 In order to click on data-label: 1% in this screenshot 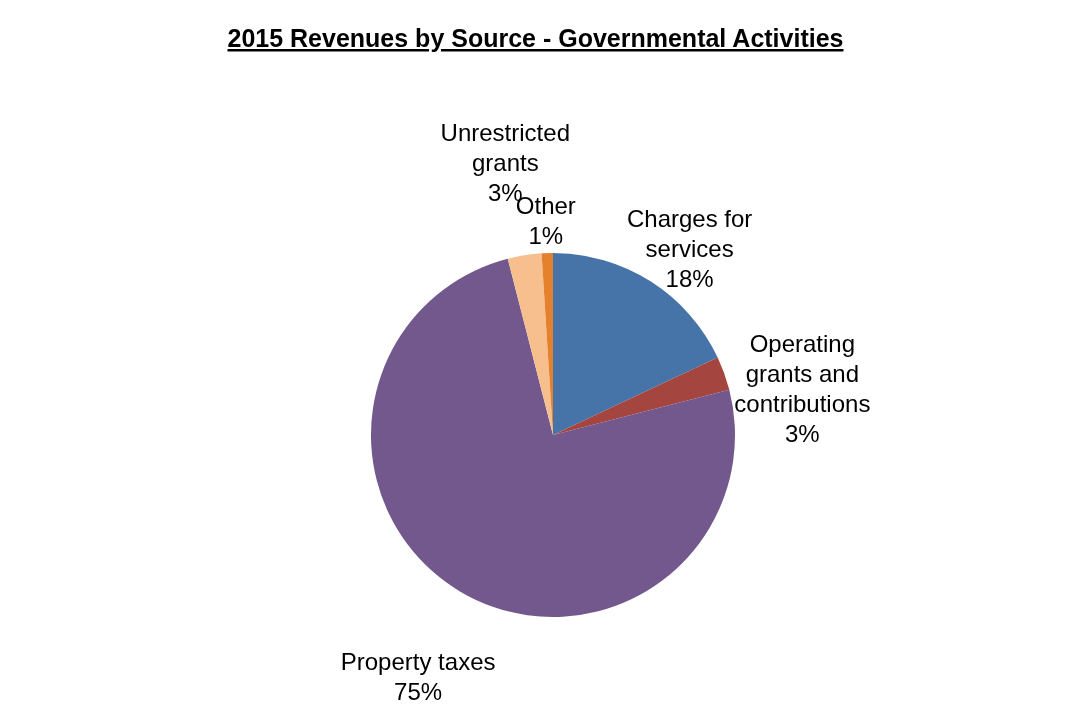, I will do `click(546, 236)`.